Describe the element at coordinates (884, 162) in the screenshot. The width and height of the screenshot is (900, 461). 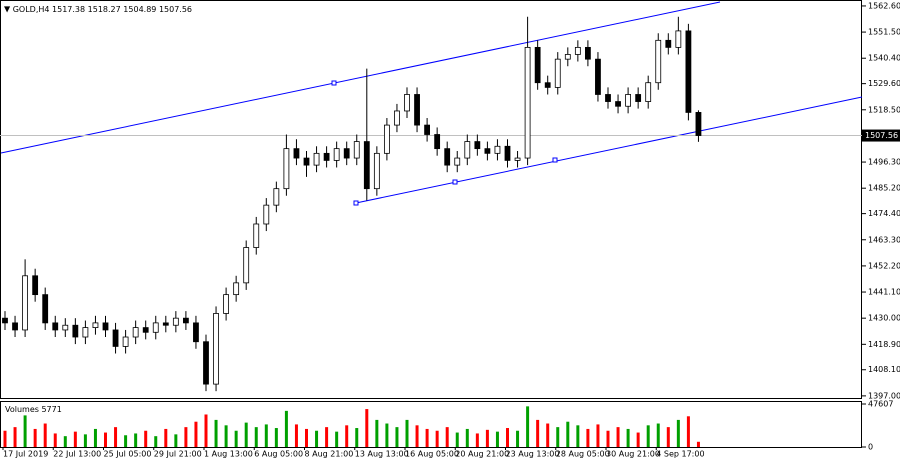
I see `y-tick-label: 1496.30` at that location.